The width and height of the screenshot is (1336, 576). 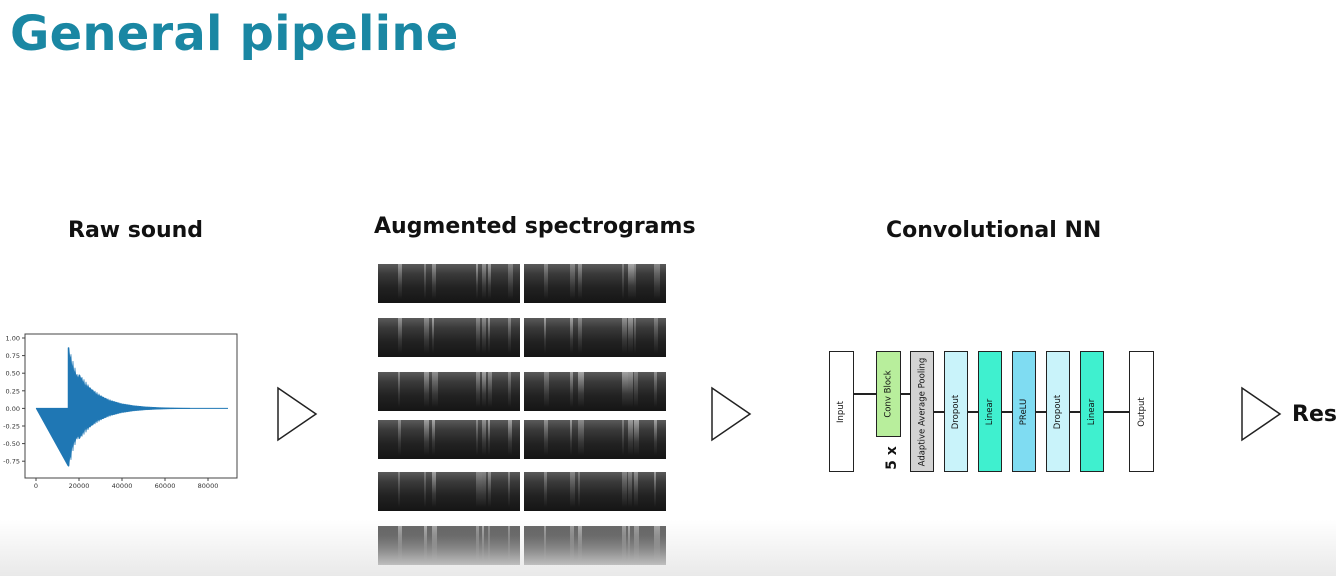 I want to click on x-tick-label: 60000, so click(x=165, y=486).